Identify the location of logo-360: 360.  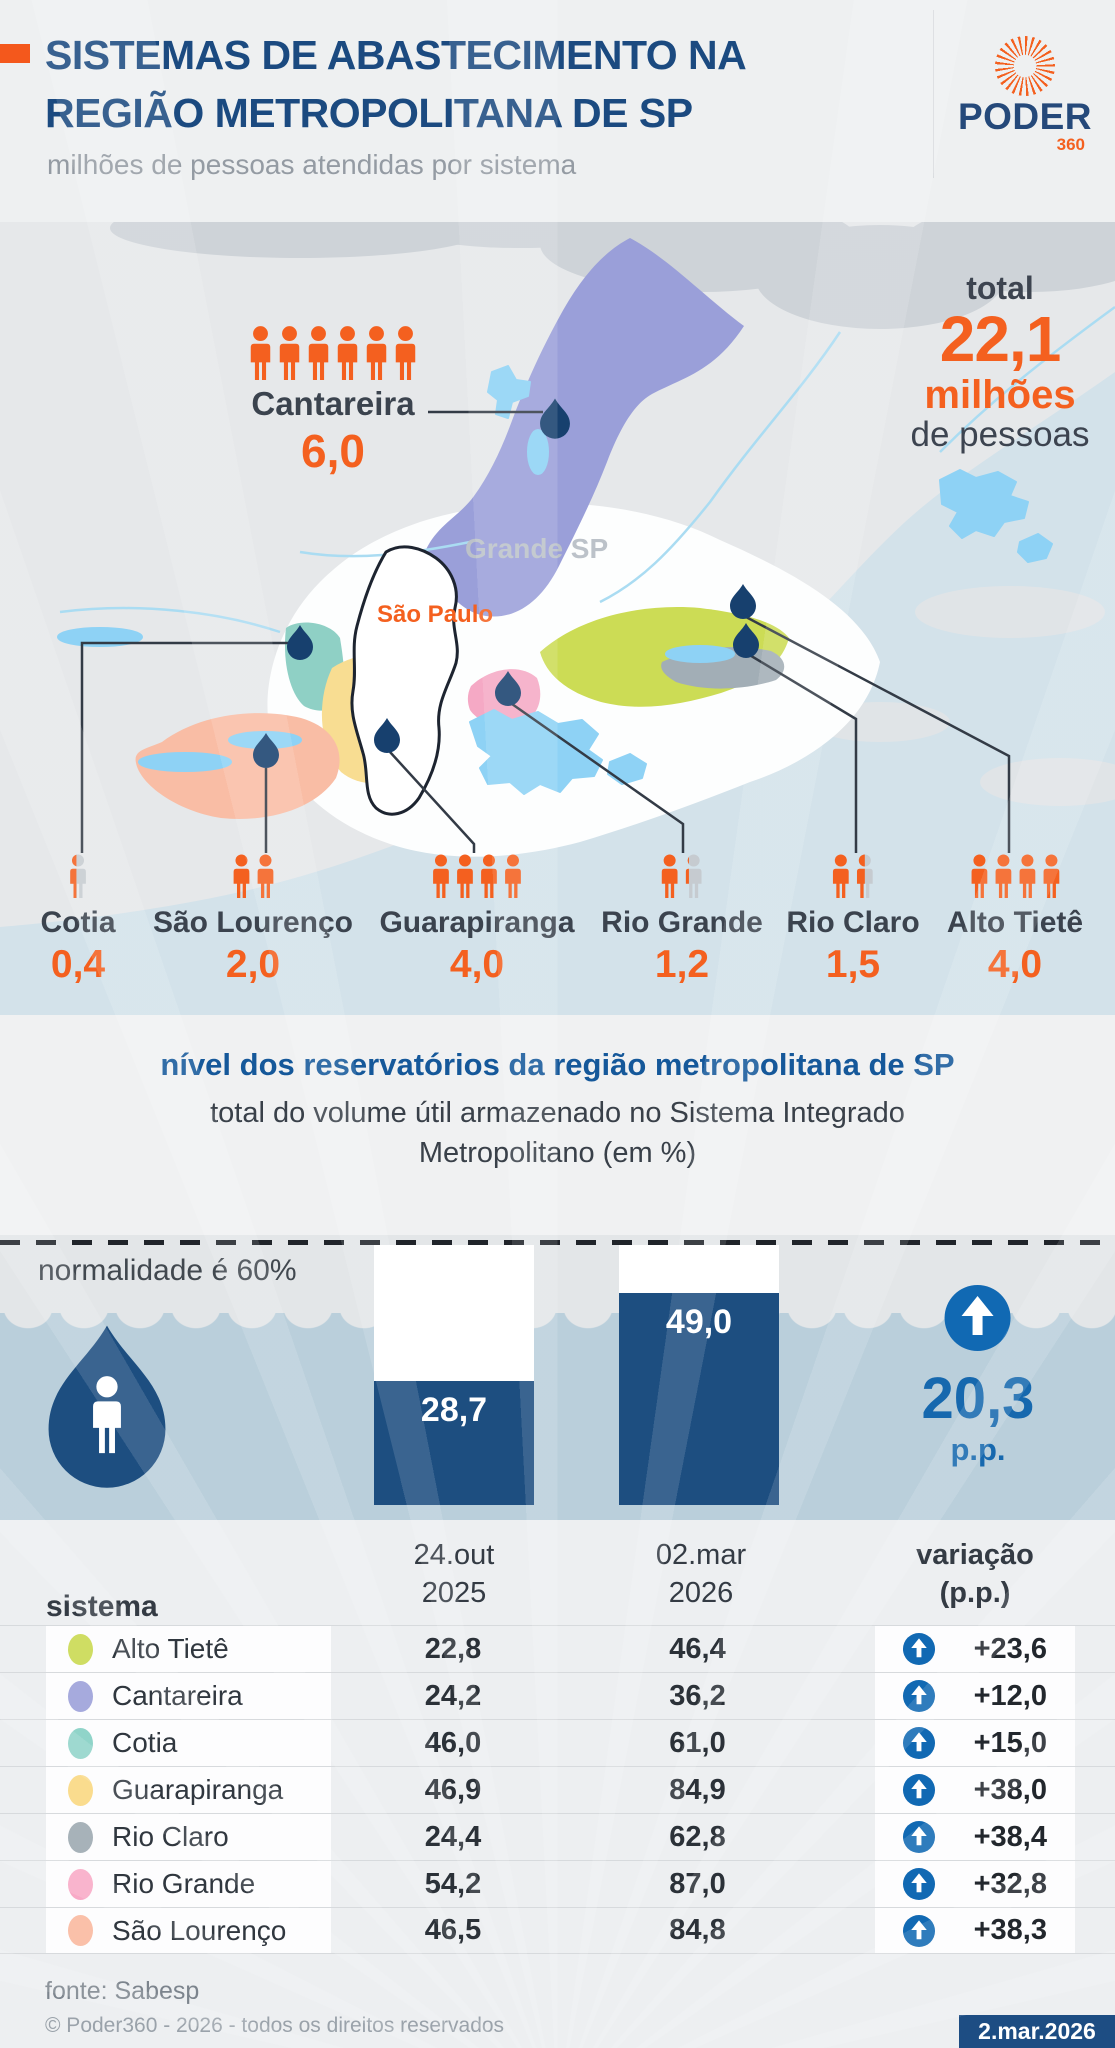
(1070, 144).